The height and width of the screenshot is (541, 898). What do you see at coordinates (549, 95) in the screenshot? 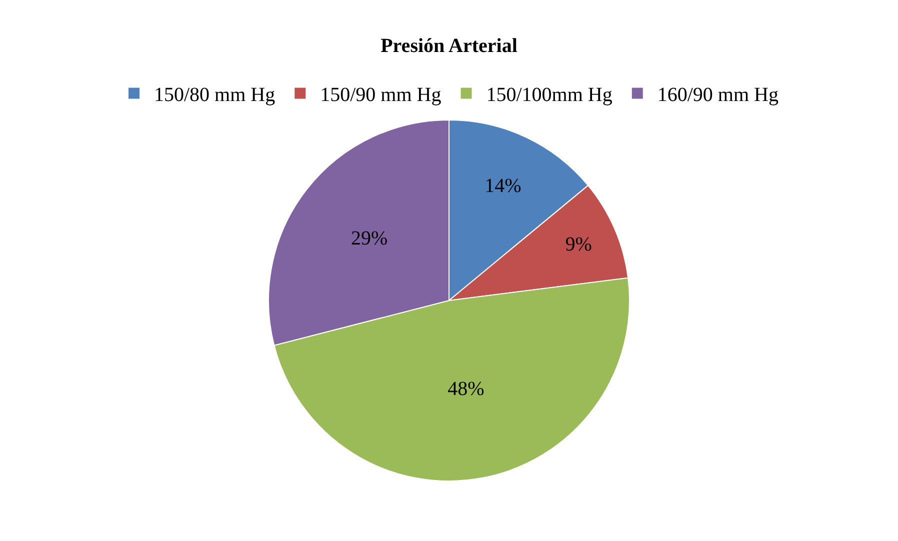
I see `legend-label: 150/100mm Hg` at bounding box center [549, 95].